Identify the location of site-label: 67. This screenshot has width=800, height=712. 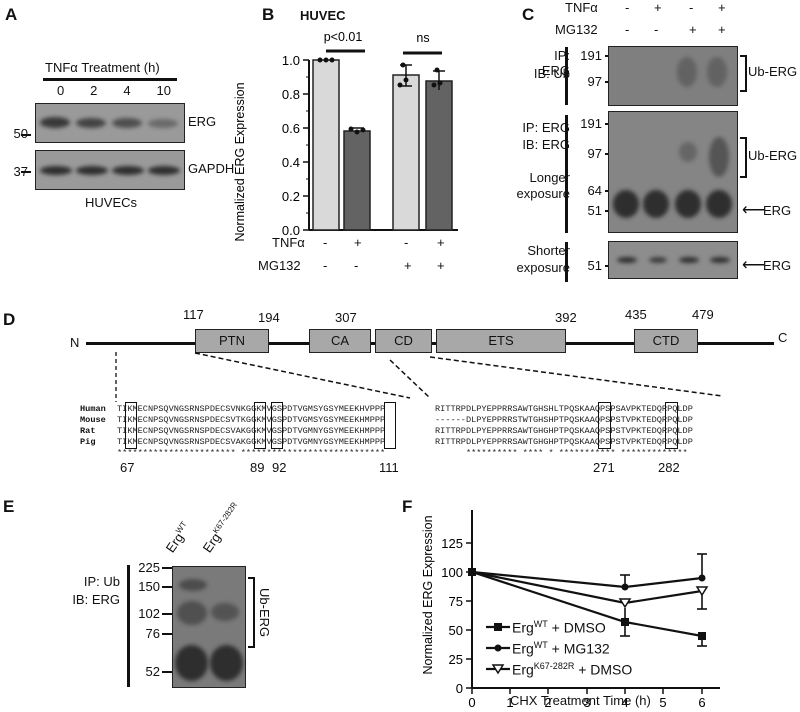
(127, 467).